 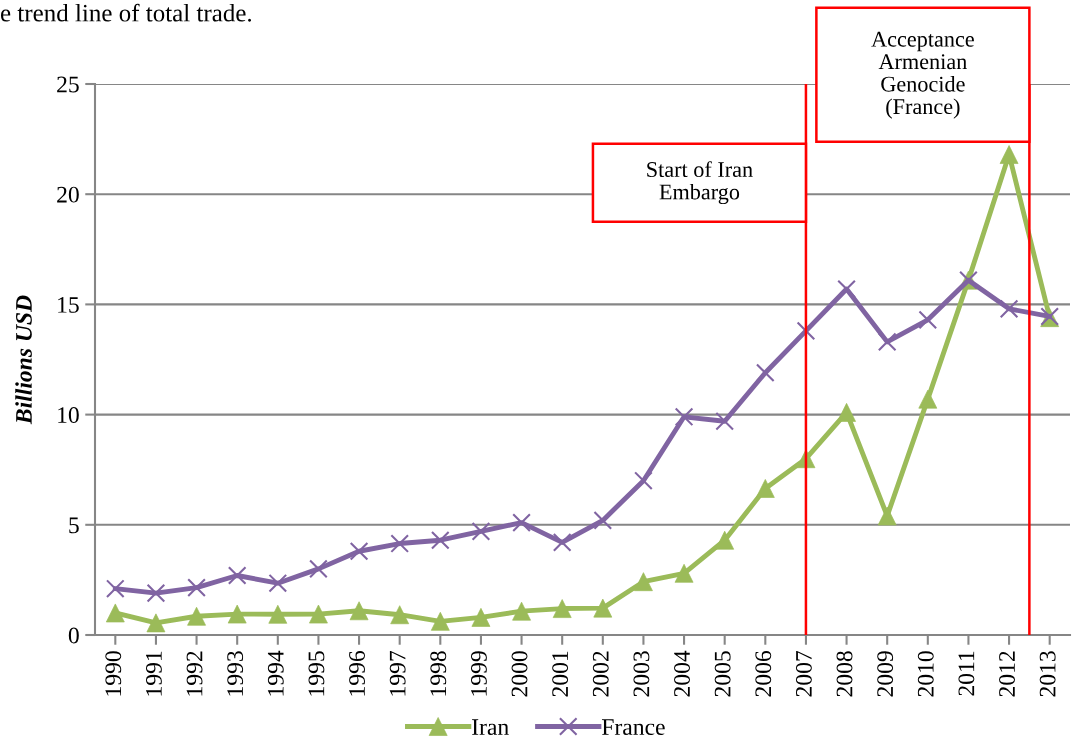 What do you see at coordinates (682, 673) in the screenshot?
I see `x-tick-label: 2004` at bounding box center [682, 673].